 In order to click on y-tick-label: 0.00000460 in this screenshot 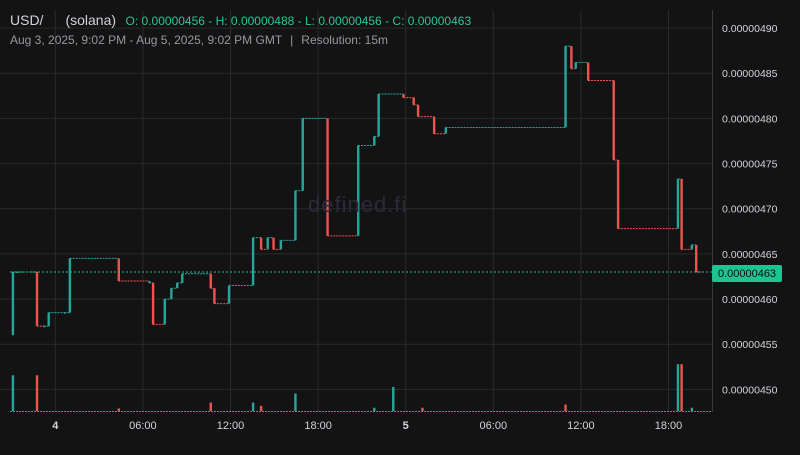, I will do `click(750, 300)`.